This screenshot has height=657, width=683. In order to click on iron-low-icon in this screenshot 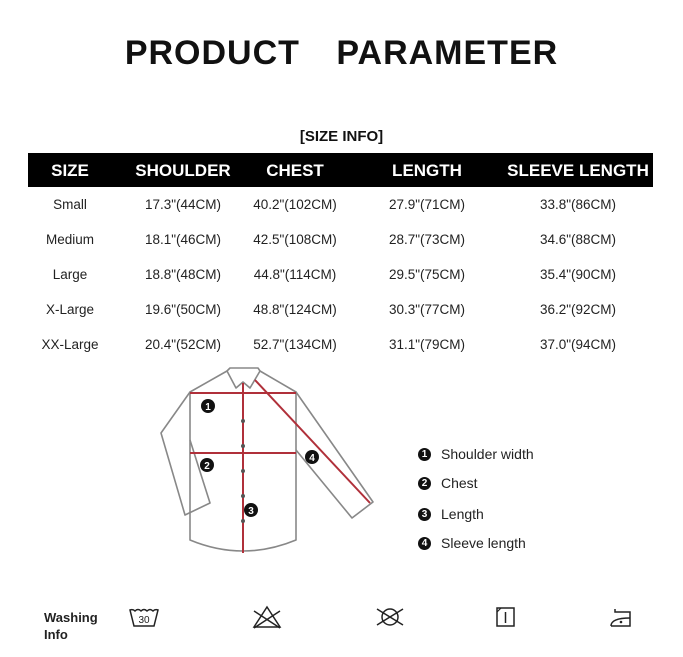, I will do `click(620, 618)`.